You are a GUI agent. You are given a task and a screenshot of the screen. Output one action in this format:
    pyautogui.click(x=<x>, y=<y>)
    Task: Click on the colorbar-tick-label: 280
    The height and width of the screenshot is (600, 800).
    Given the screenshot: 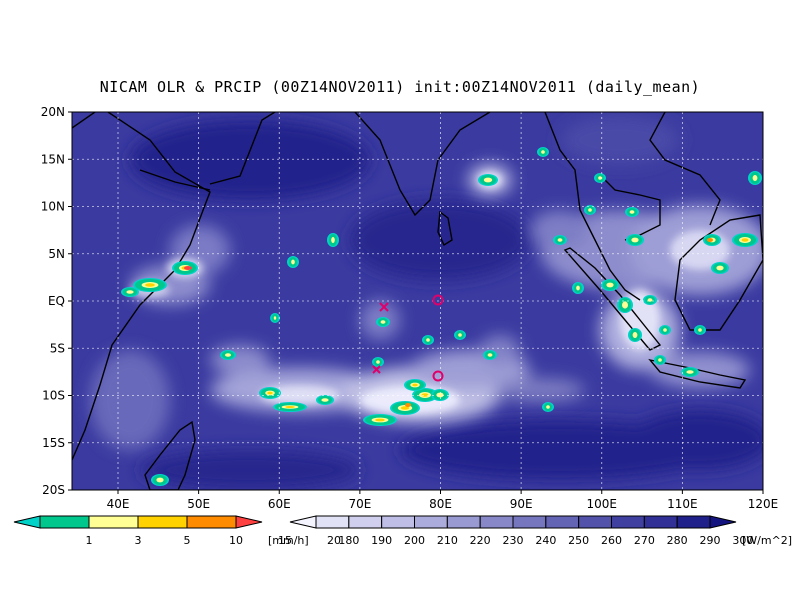 What is the action you would take?
    pyautogui.click(x=677, y=540)
    